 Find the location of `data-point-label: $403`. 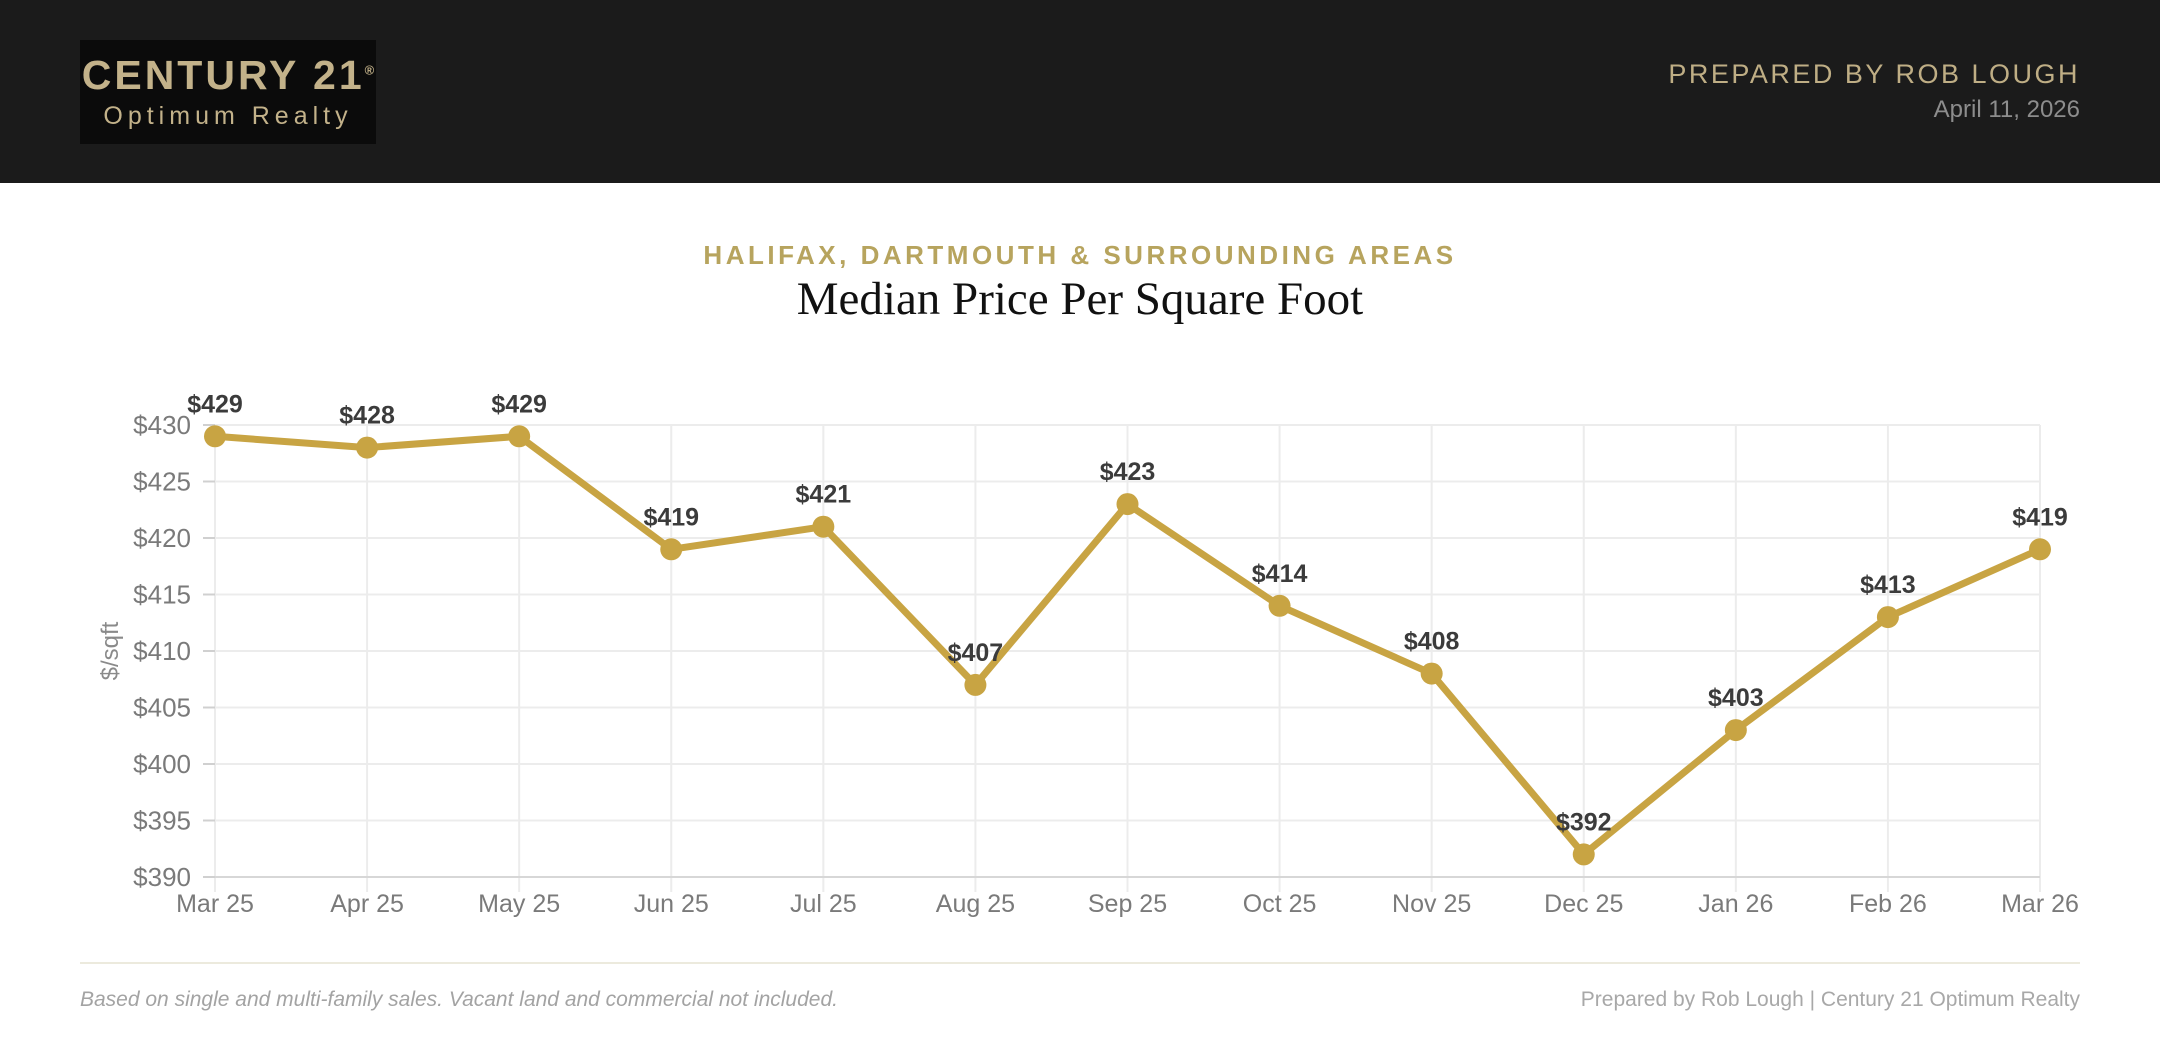

data-point-label: $403 is located at coordinates (1736, 698).